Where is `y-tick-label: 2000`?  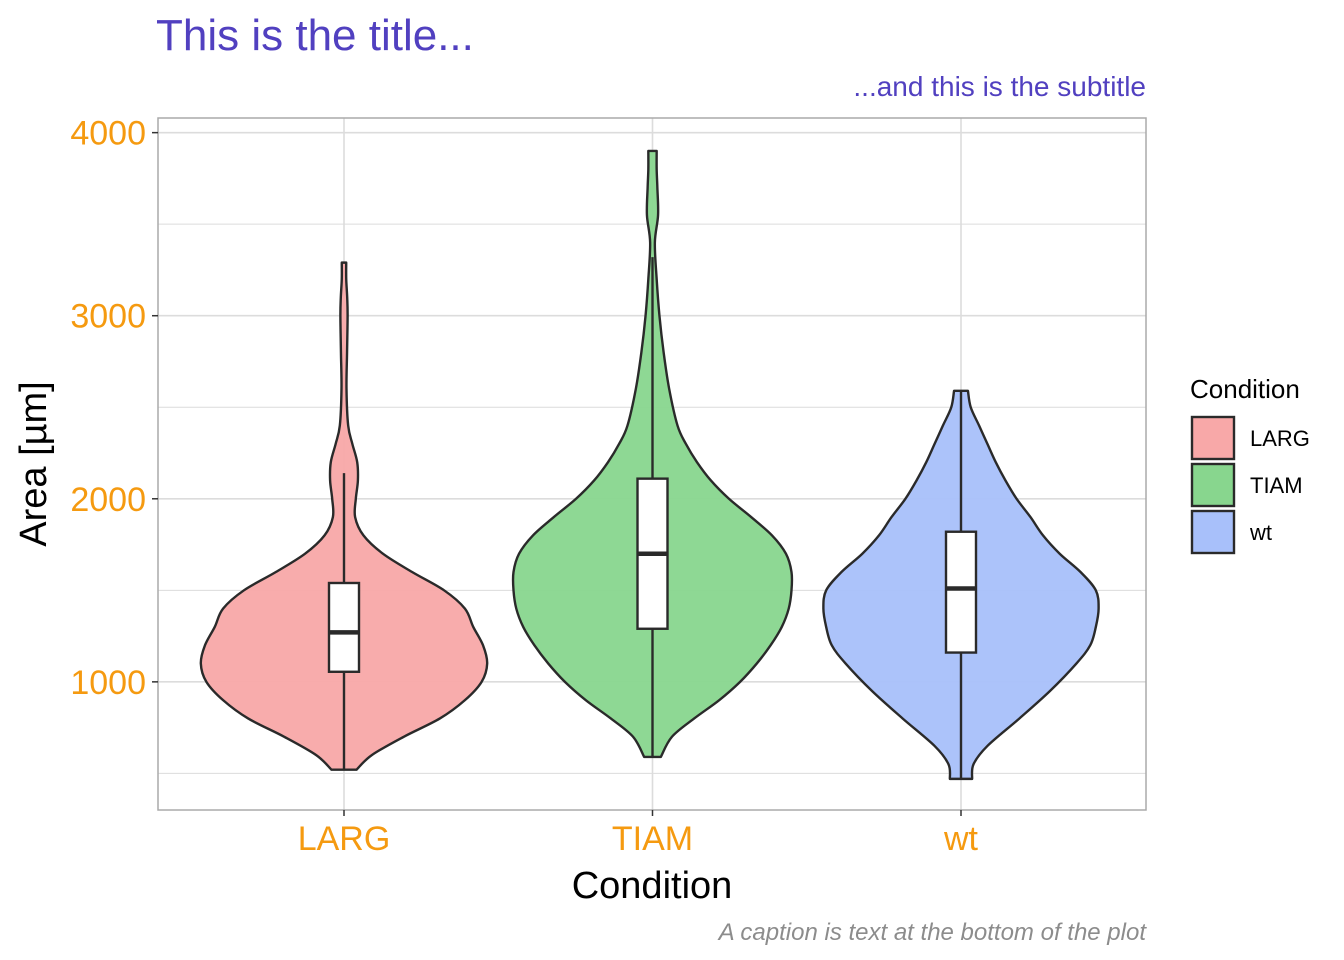
y-tick-label: 2000 is located at coordinates (108, 500).